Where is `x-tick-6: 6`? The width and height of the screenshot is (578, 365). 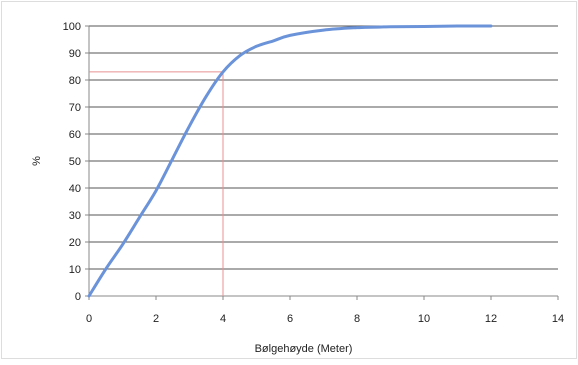
x-tick-6: 6 is located at coordinates (290, 319).